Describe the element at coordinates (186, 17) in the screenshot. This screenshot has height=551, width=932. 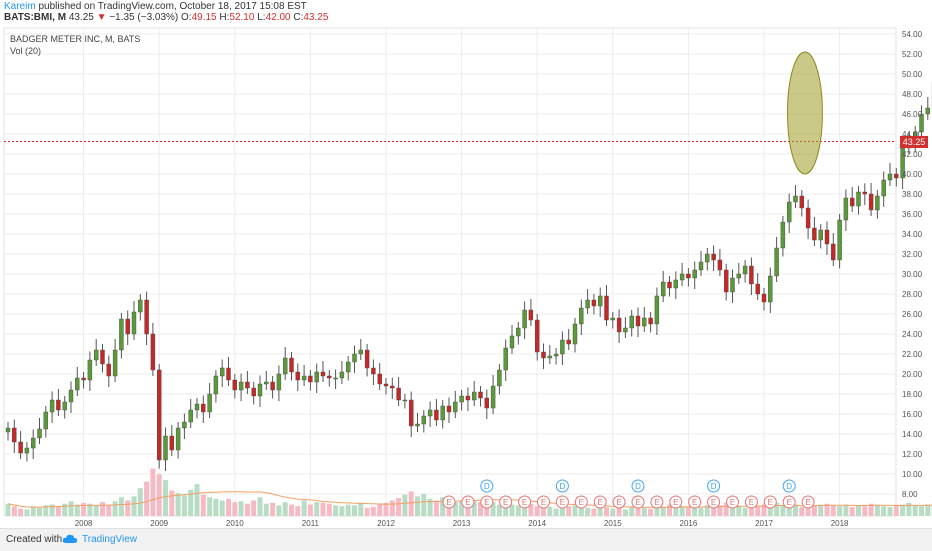
I see `open-label: O:` at that location.